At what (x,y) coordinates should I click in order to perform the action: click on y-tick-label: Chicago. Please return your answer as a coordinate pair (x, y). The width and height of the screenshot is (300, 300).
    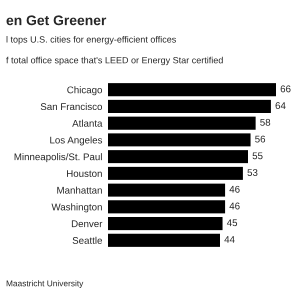
    Looking at the image, I should click on (84, 91).